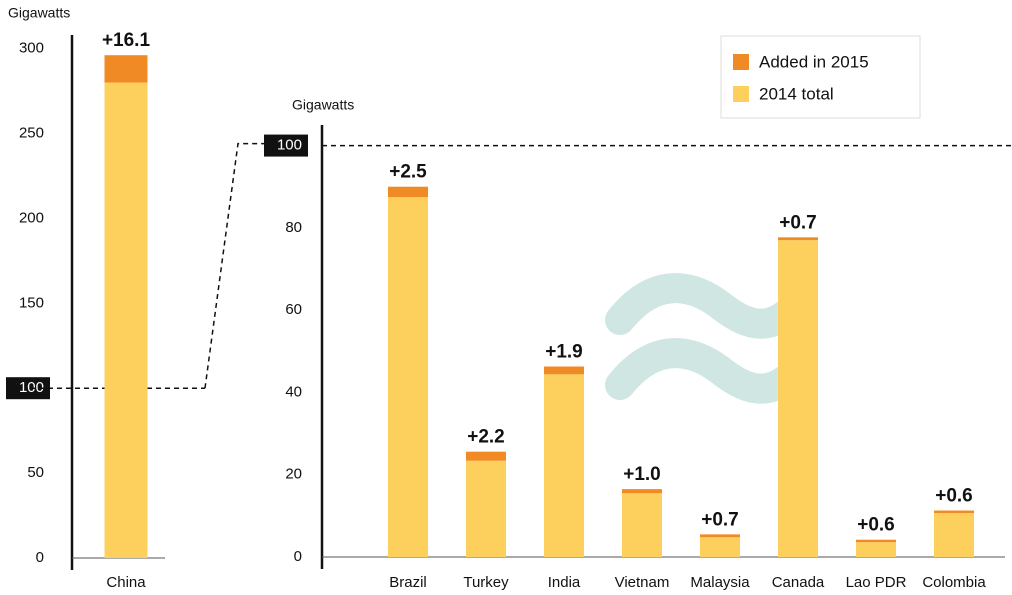 The image size is (1012, 595). Describe the element at coordinates (31, 217) in the screenshot. I see `y-tick-label: 200` at that location.